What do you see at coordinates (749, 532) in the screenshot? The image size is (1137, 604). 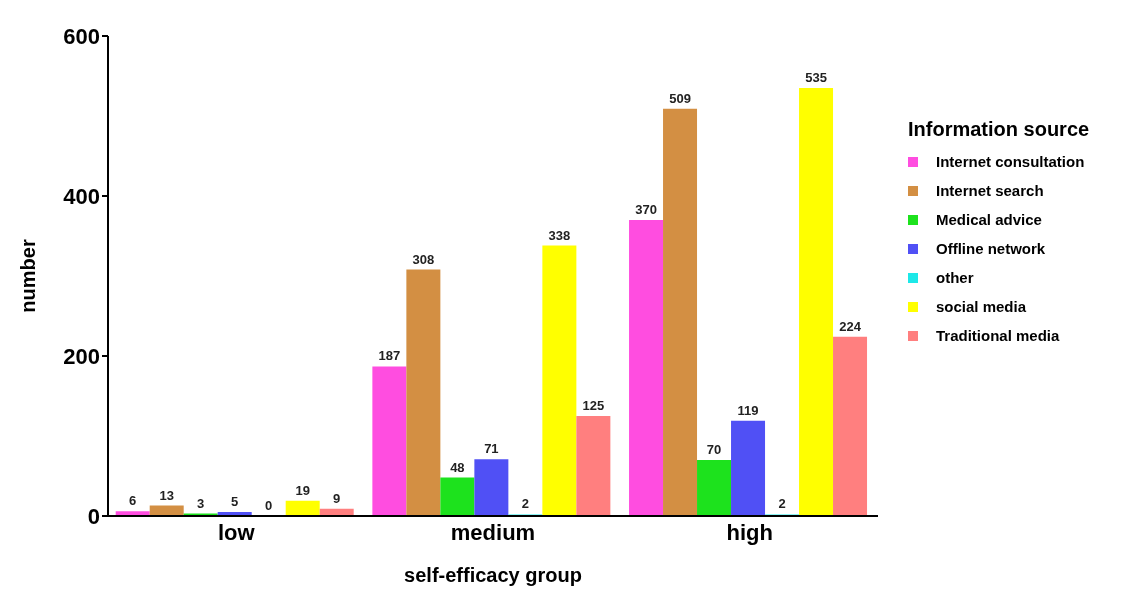 I see `x-tick-label: high` at bounding box center [749, 532].